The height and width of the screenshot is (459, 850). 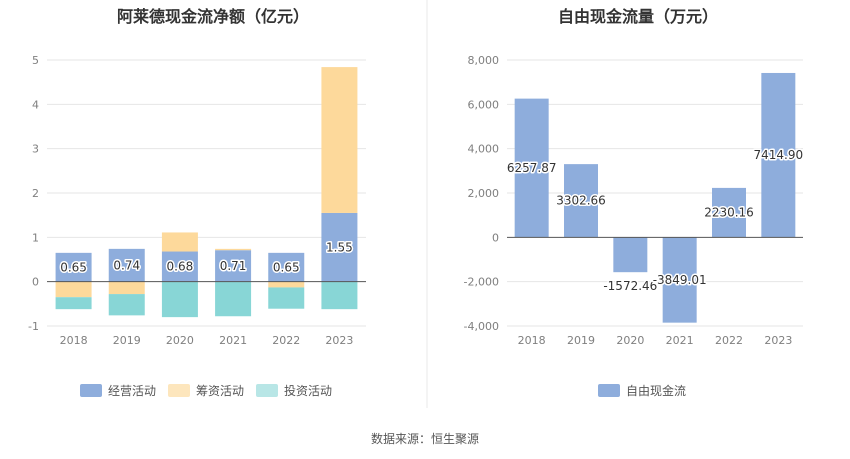 I want to click on bar-自由现金流-2023, so click(x=778, y=155).